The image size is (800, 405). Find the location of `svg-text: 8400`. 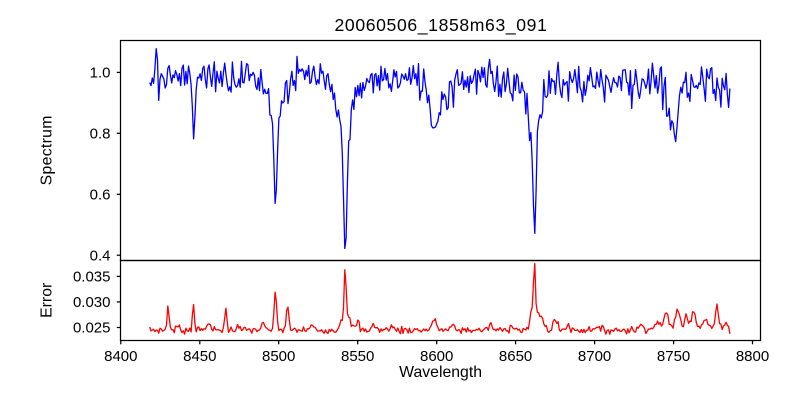

svg-text: 8400 is located at coordinates (120, 356).